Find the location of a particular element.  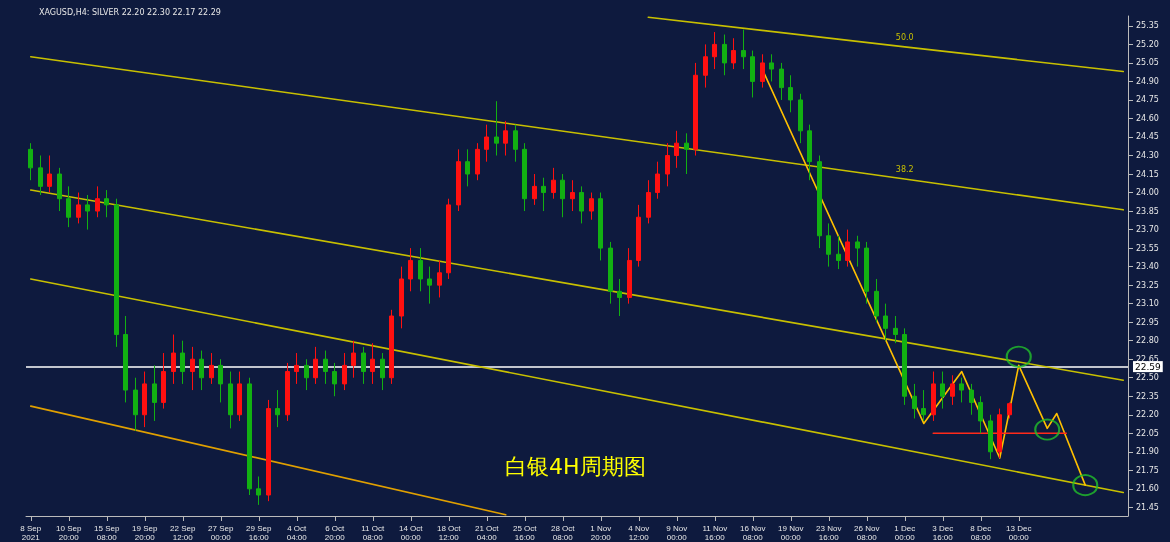

y-tick-label: 23.40 is located at coordinates (1147, 267).